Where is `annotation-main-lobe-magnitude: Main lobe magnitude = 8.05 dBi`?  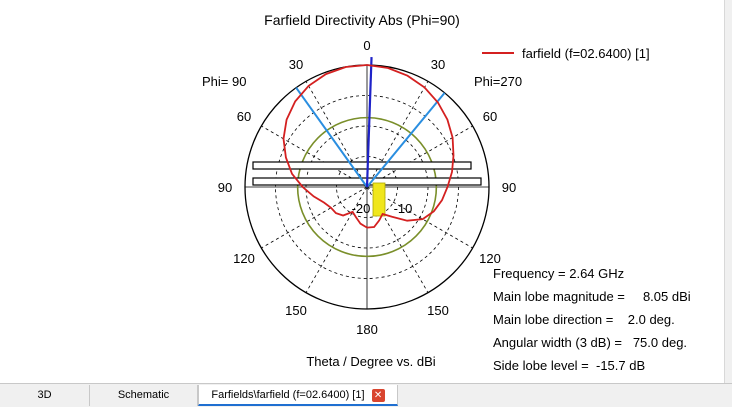 annotation-main-lobe-magnitude: Main lobe magnitude = 8.05 dBi is located at coordinates (592, 296).